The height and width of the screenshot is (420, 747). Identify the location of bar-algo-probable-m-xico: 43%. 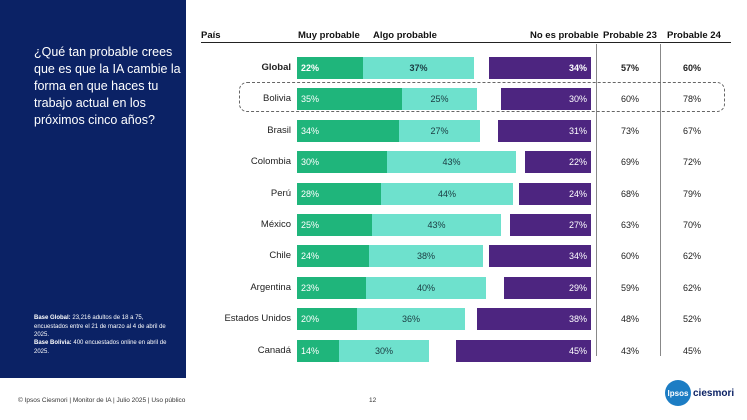
(436, 225).